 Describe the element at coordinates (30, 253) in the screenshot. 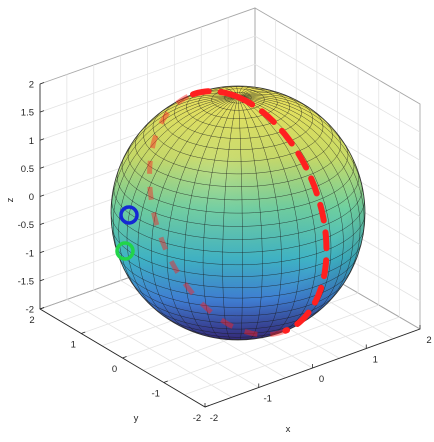

I see `z-tick-label: -1` at that location.